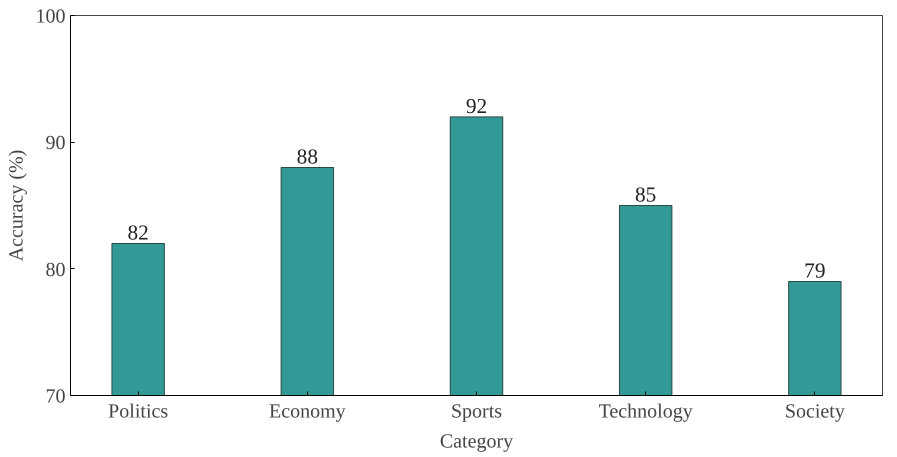 Image resolution: width=897 pixels, height=457 pixels. I want to click on y-tick-label: 80, so click(56, 269).